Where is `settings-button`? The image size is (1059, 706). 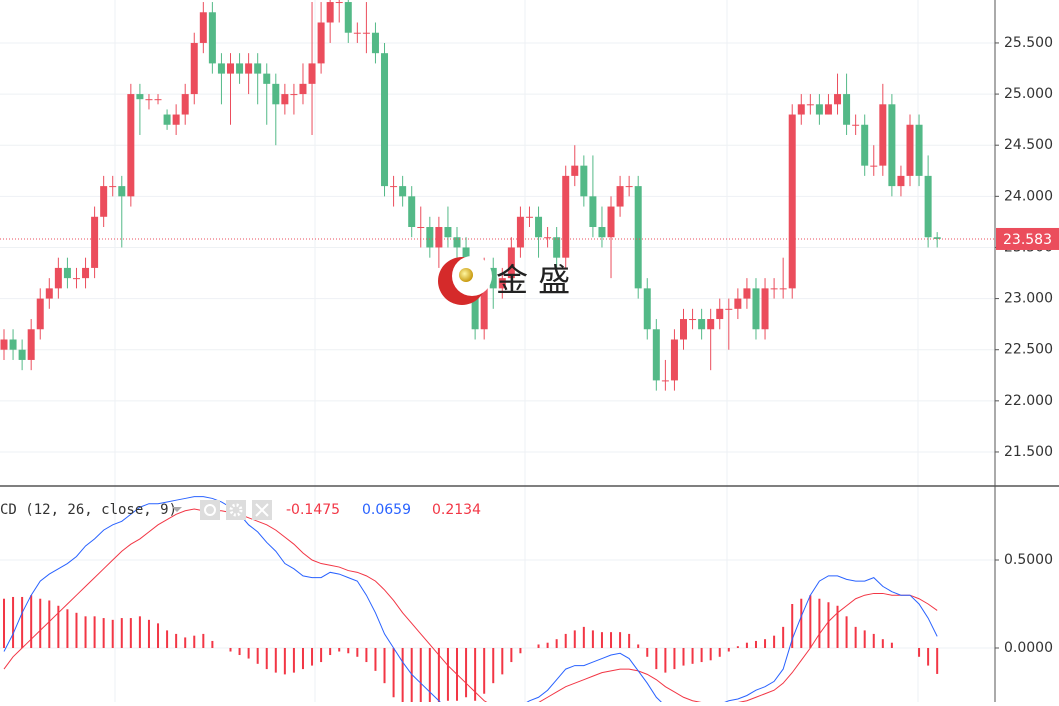
settings-button is located at coordinates (236, 510).